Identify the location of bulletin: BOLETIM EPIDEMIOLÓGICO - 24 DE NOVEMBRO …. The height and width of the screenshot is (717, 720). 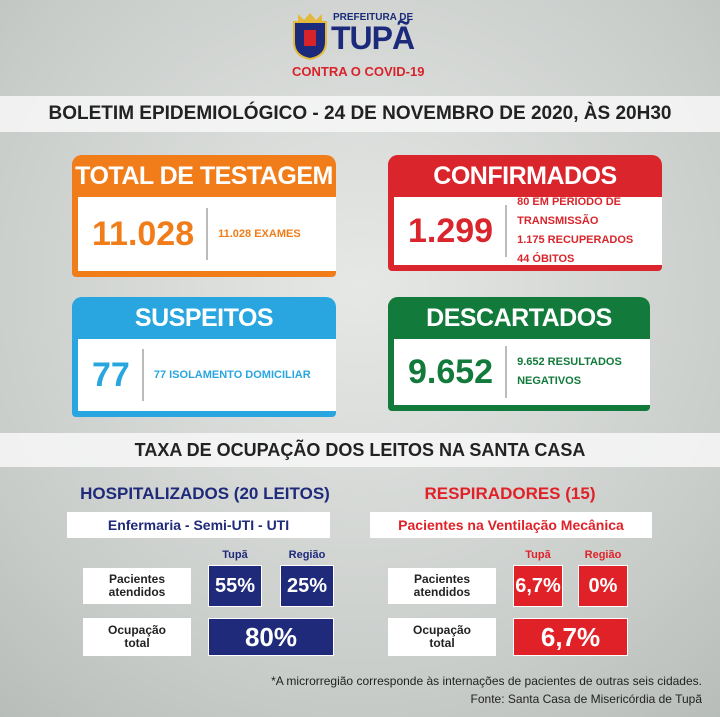
(360, 114).